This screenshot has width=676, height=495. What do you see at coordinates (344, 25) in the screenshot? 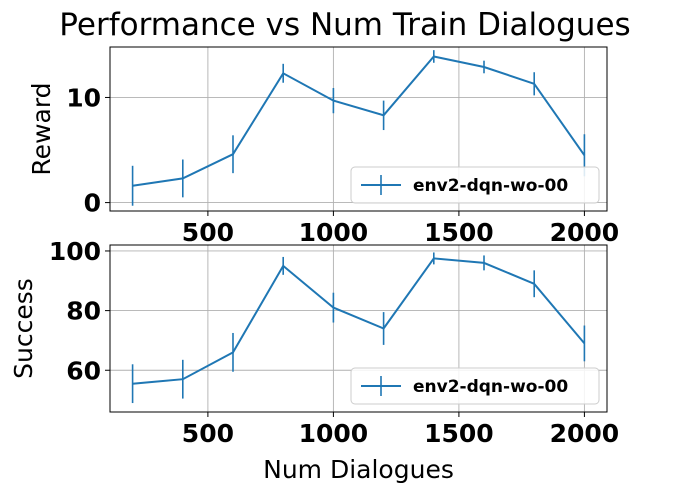
I see `chart-title: Performance vs Num Train Dialogues` at bounding box center [344, 25].